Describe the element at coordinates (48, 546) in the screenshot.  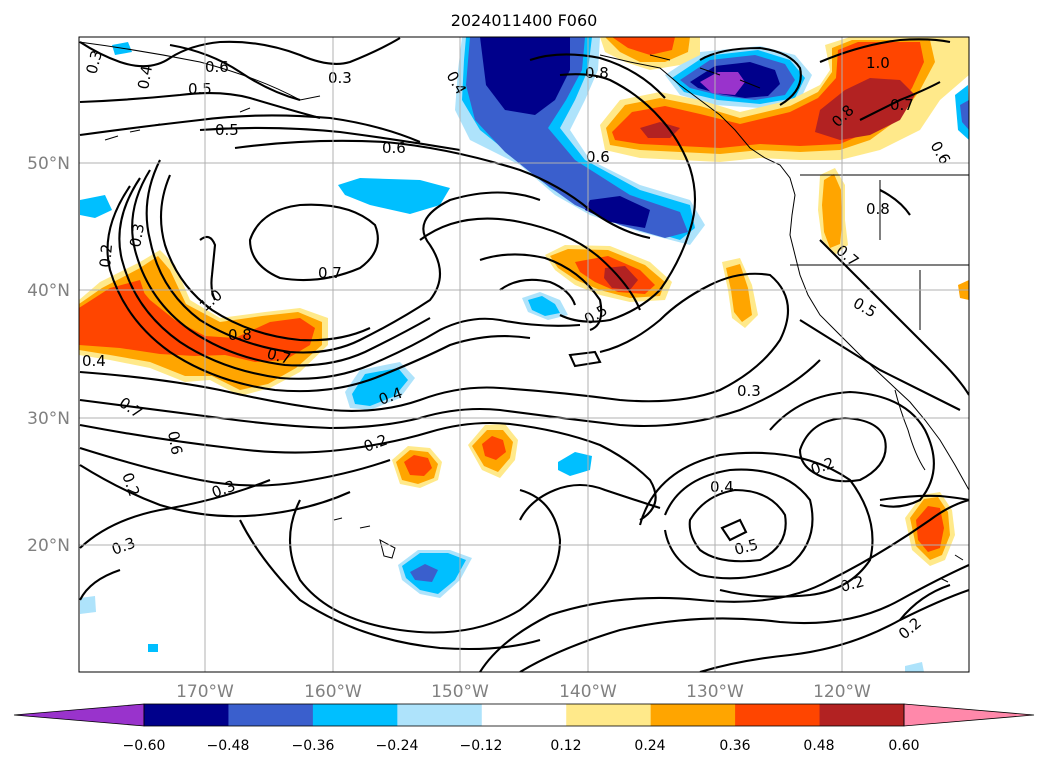
I see `lat-label: 20°N` at that location.